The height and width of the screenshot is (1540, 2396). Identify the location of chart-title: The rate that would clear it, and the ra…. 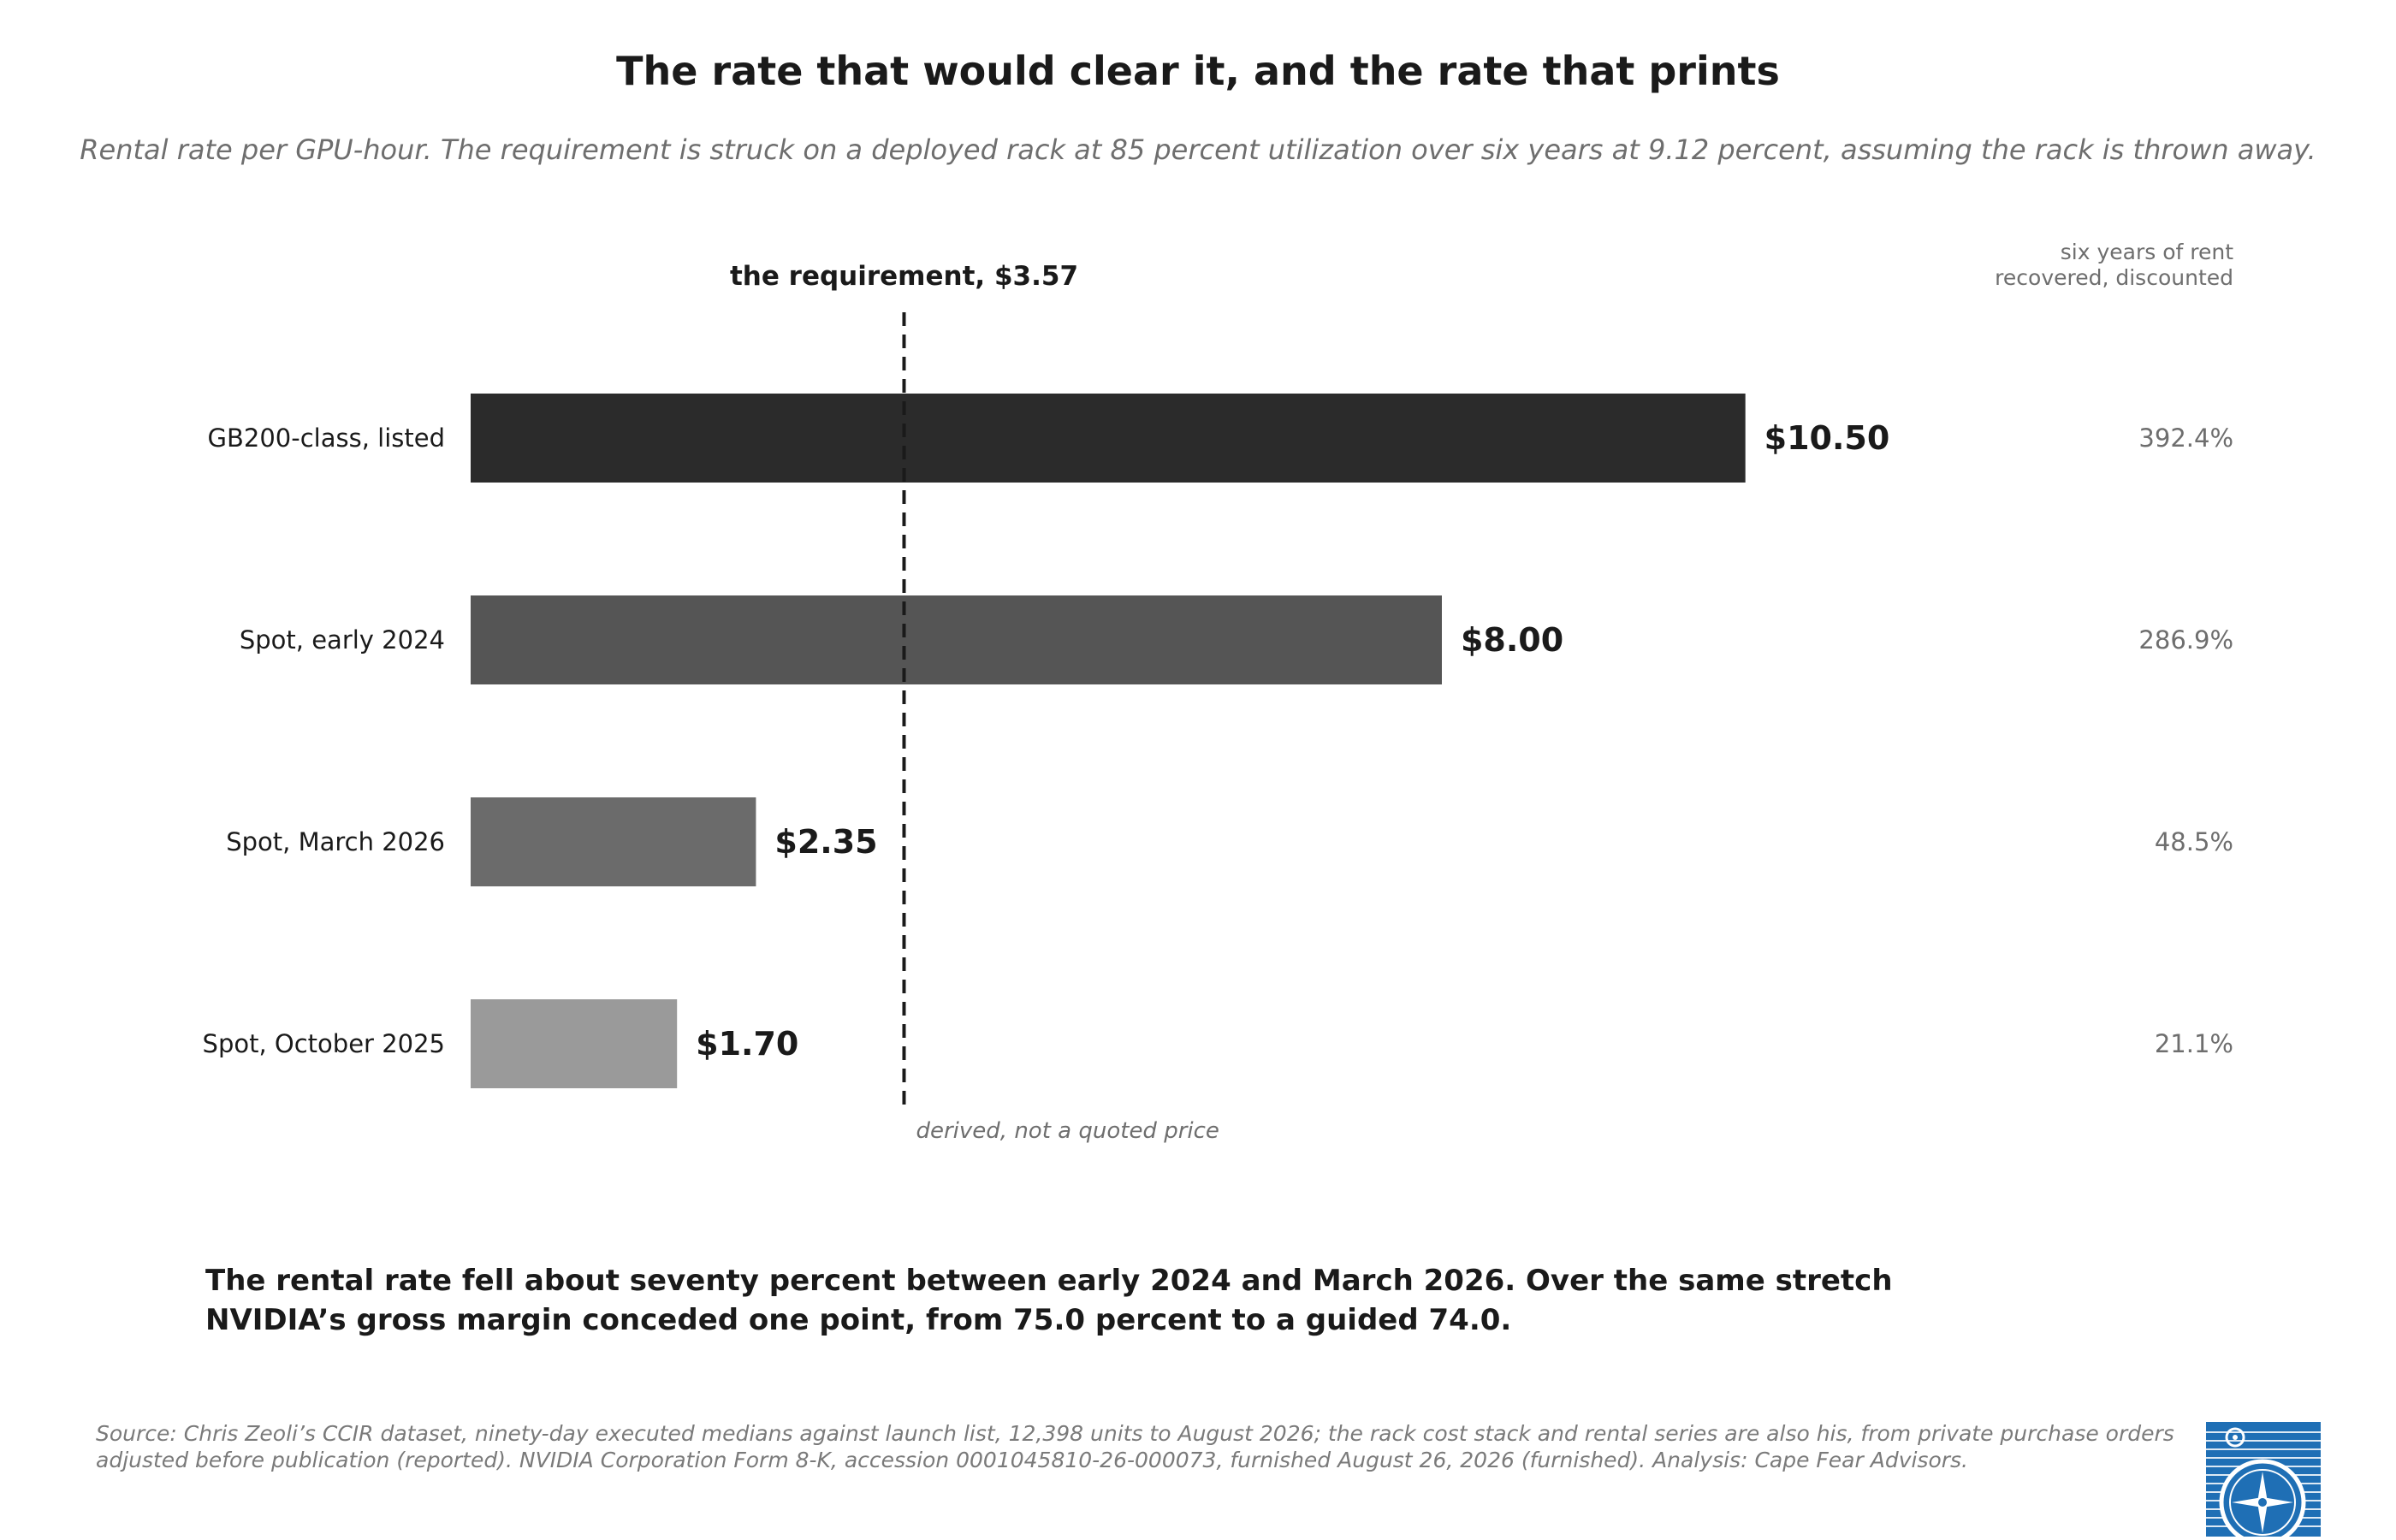
(1198, 71).